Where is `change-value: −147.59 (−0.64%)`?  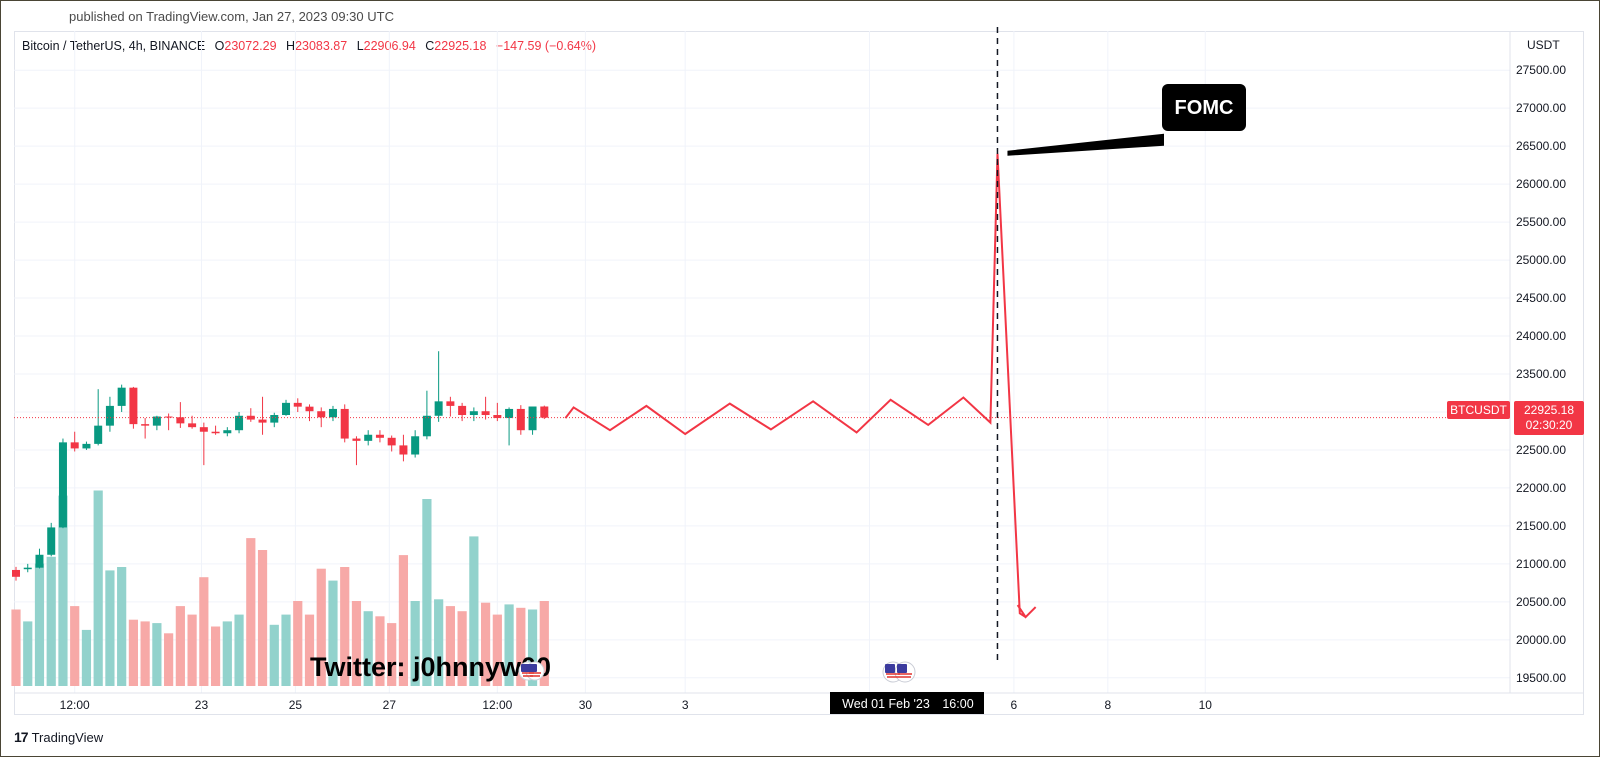 change-value: −147.59 (−0.64%) is located at coordinates (545, 46).